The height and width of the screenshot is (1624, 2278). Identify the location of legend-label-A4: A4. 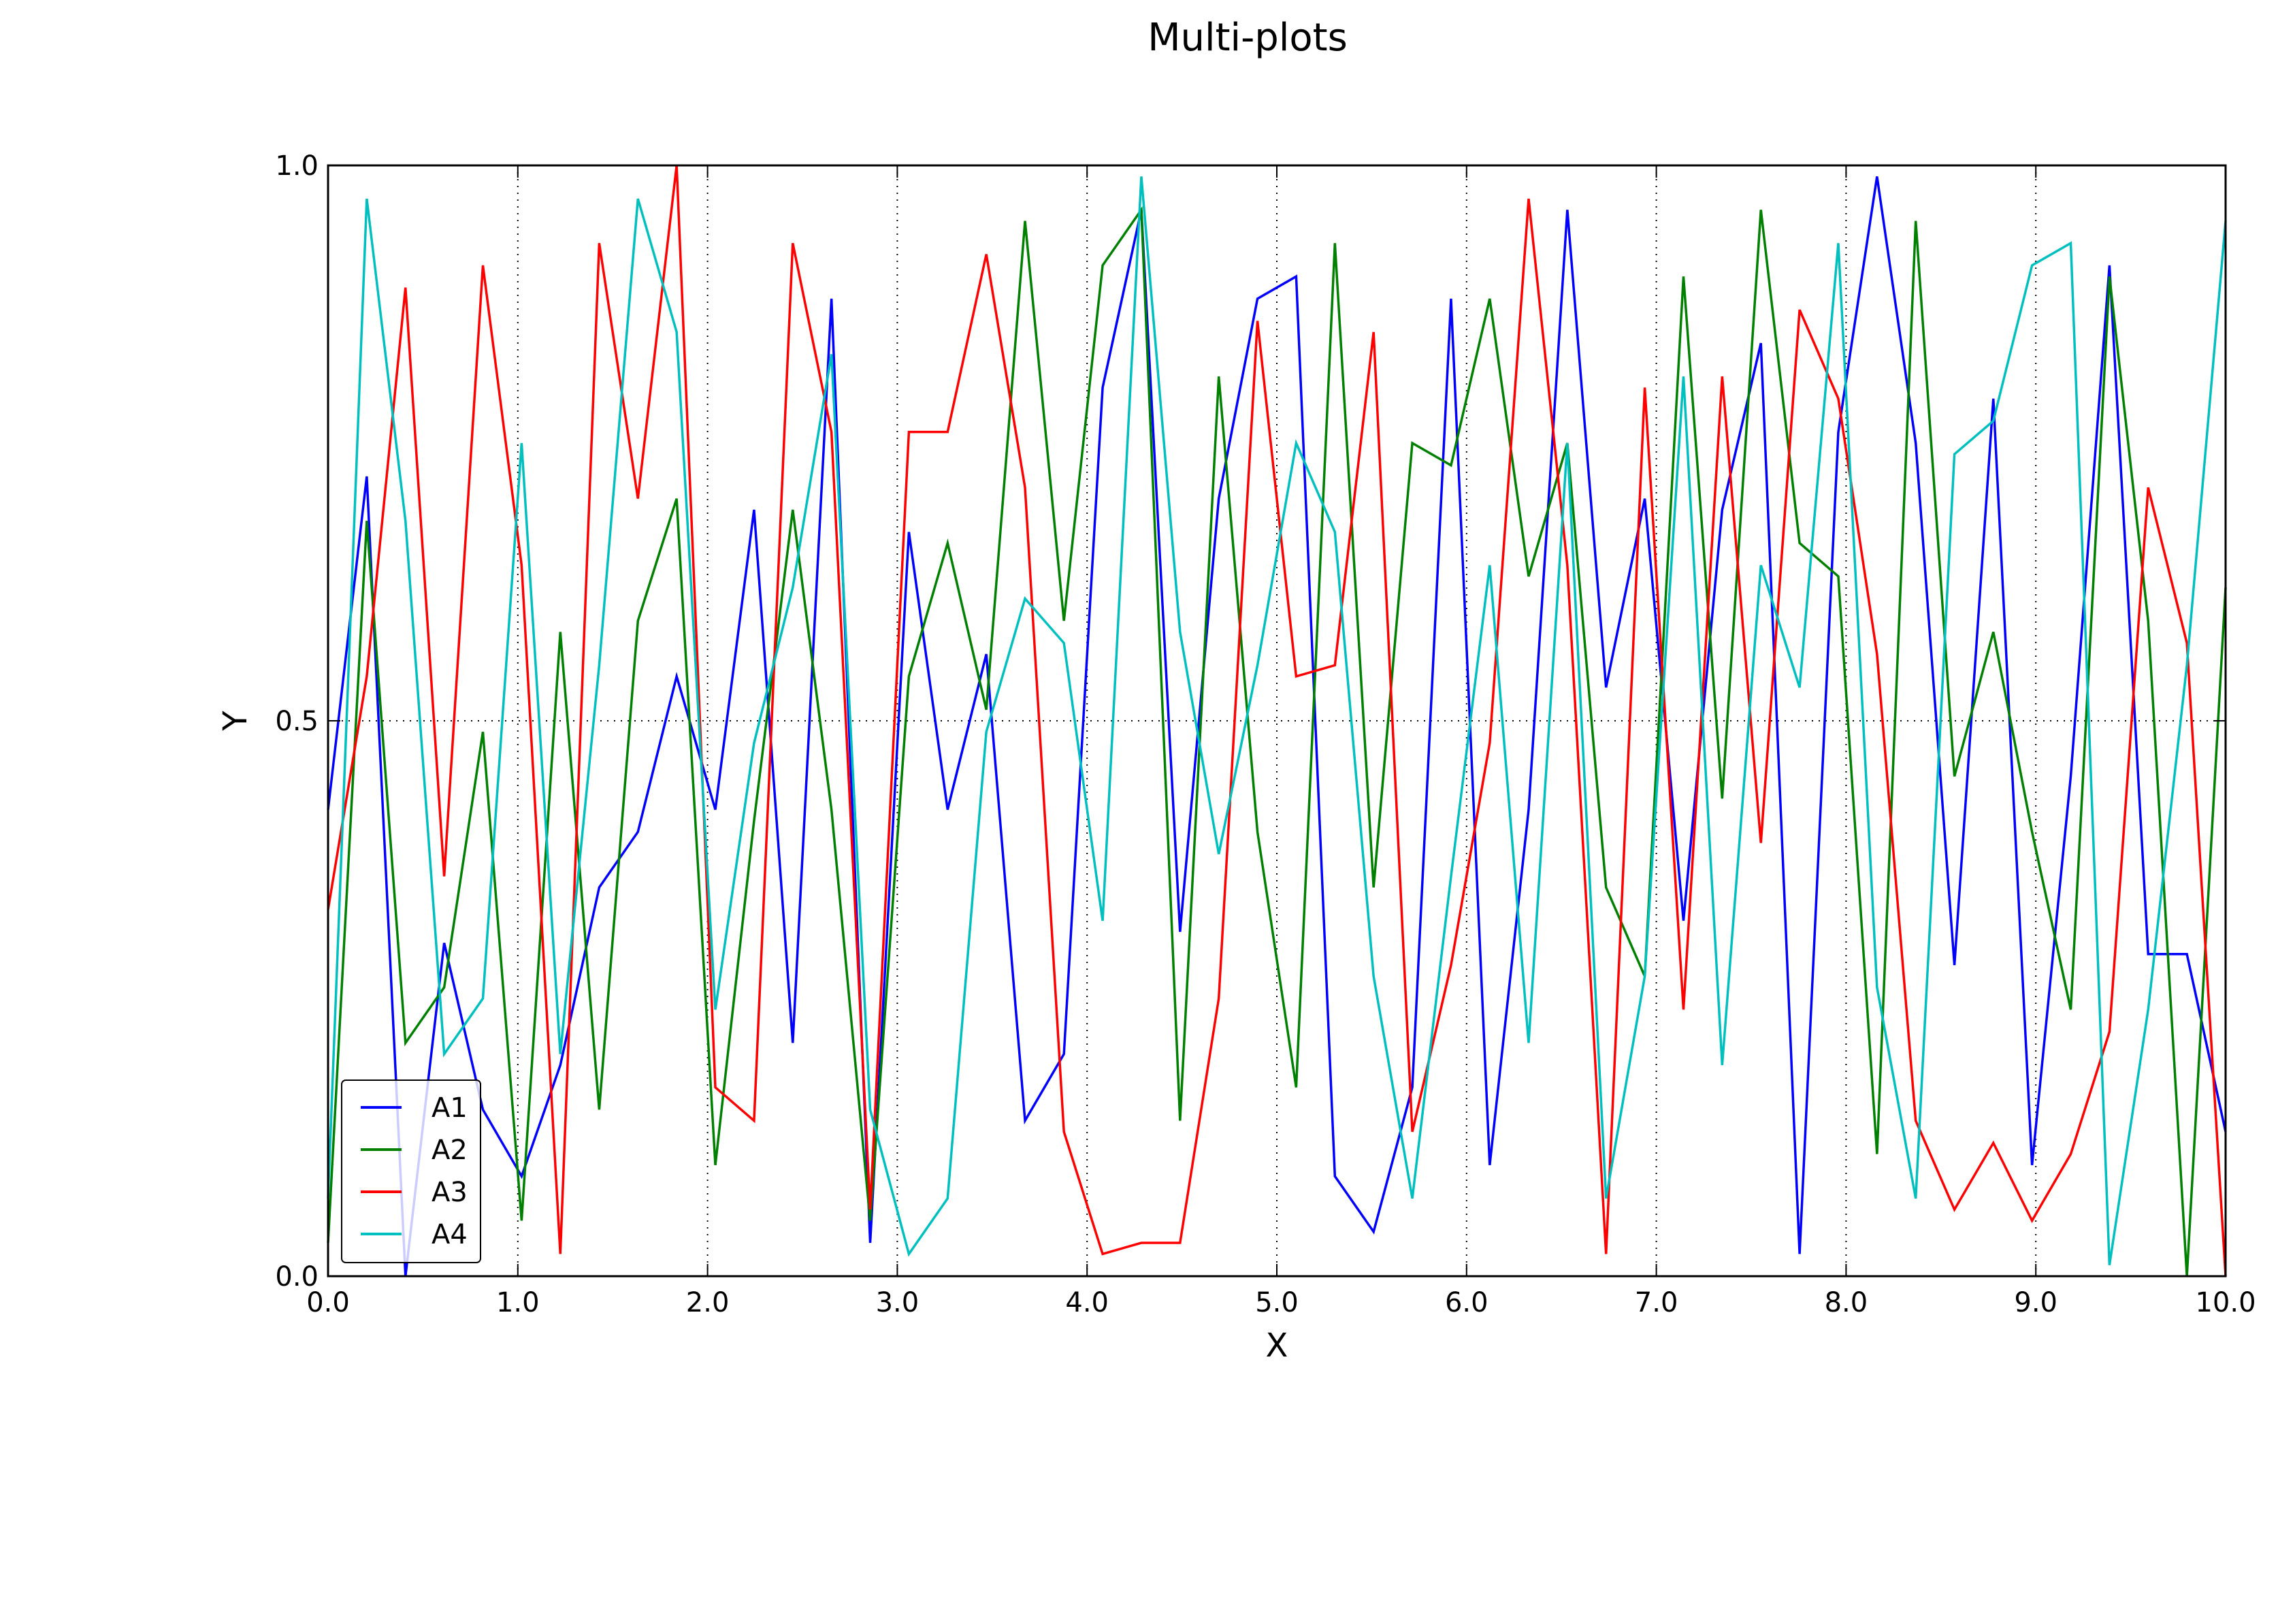
(450, 1234).